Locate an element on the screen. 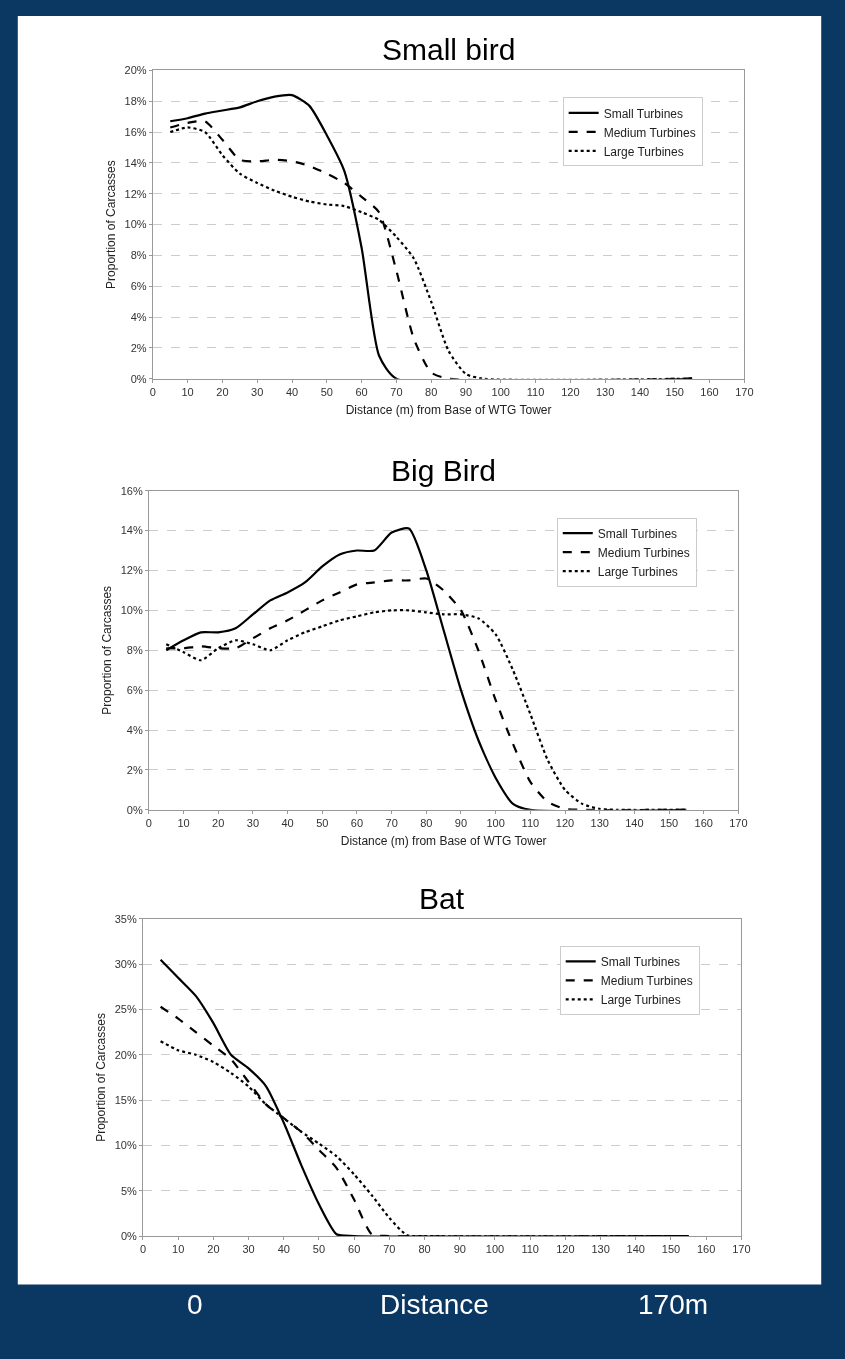 Image resolution: width=845 pixels, height=1359 pixels. chart-title: Big Bird is located at coordinates (444, 470).